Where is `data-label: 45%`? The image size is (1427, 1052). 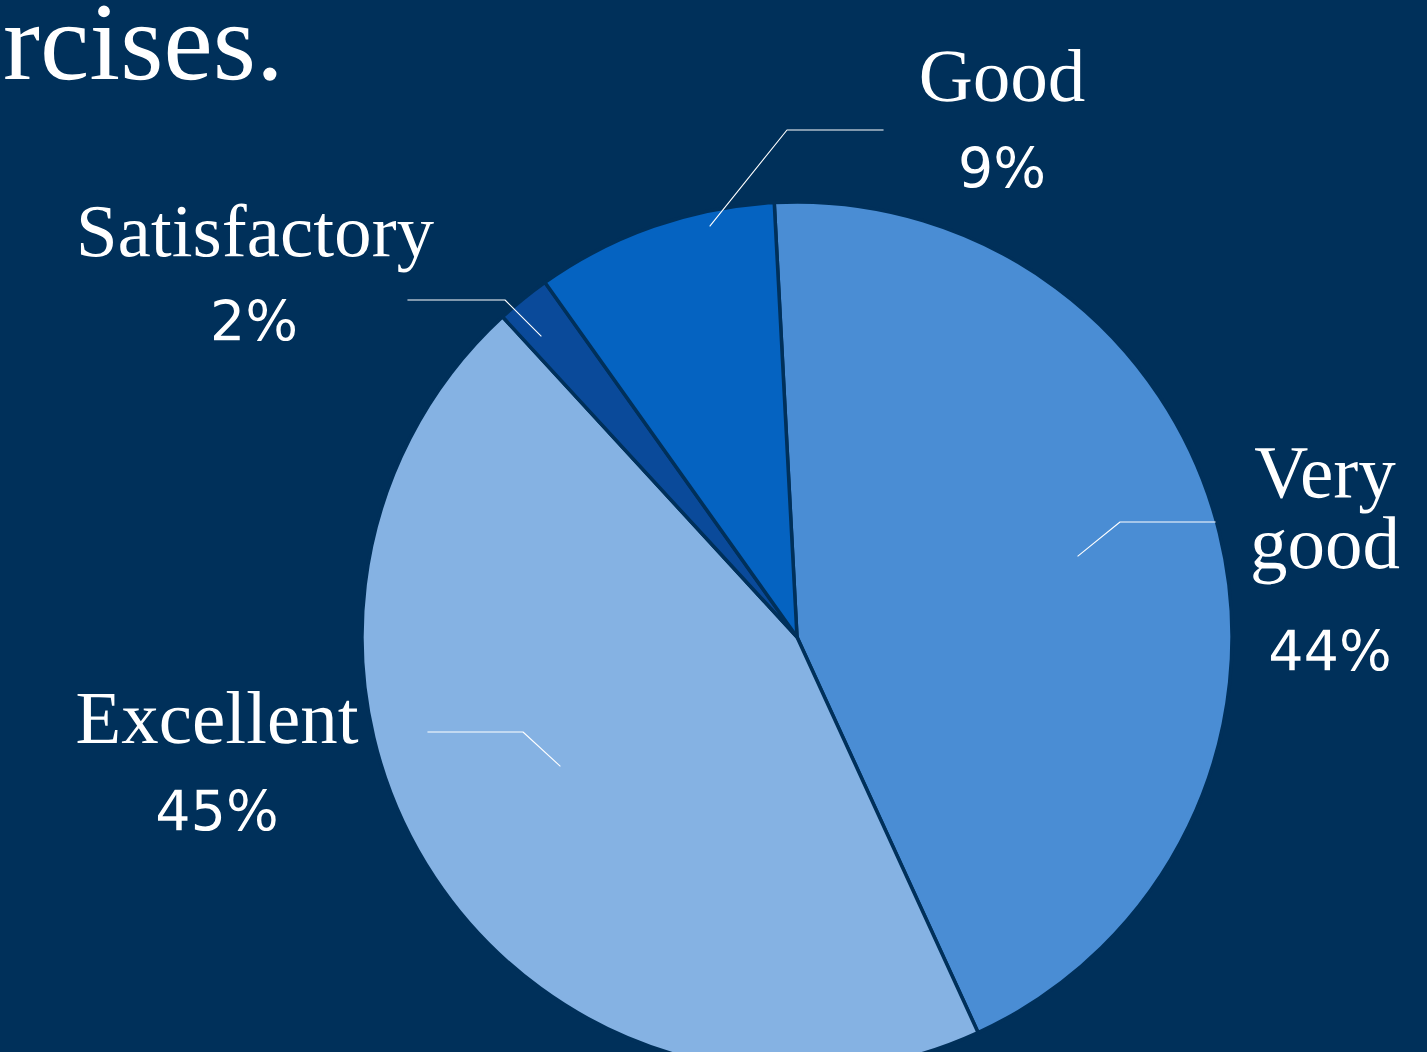
data-label: 45% is located at coordinates (216, 810).